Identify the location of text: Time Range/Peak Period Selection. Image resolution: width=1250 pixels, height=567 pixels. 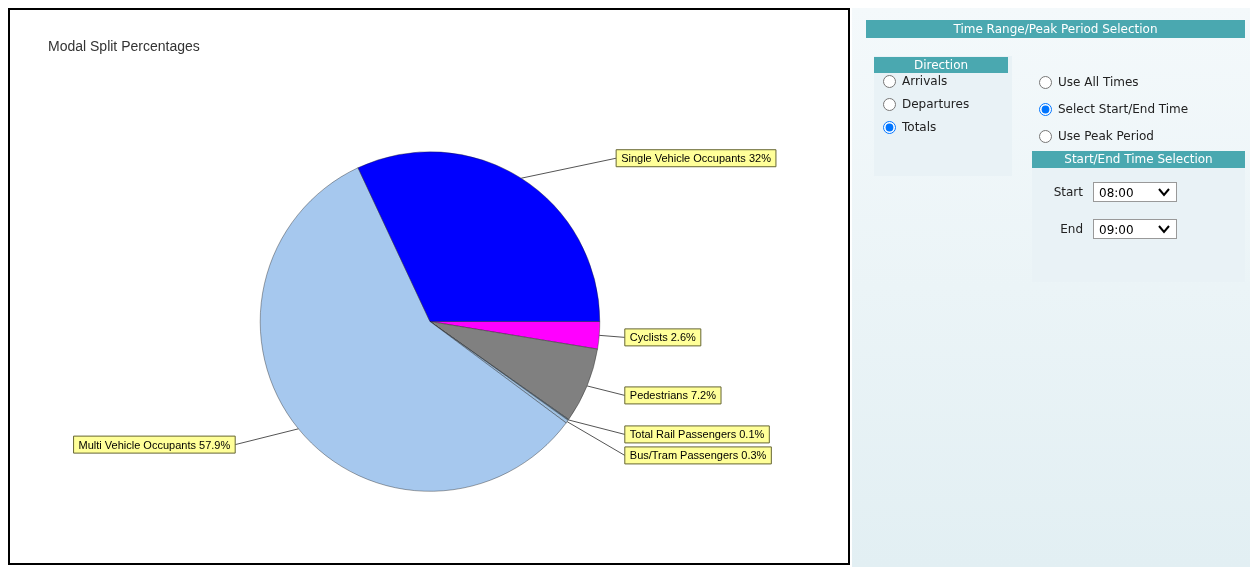
(1055, 29).